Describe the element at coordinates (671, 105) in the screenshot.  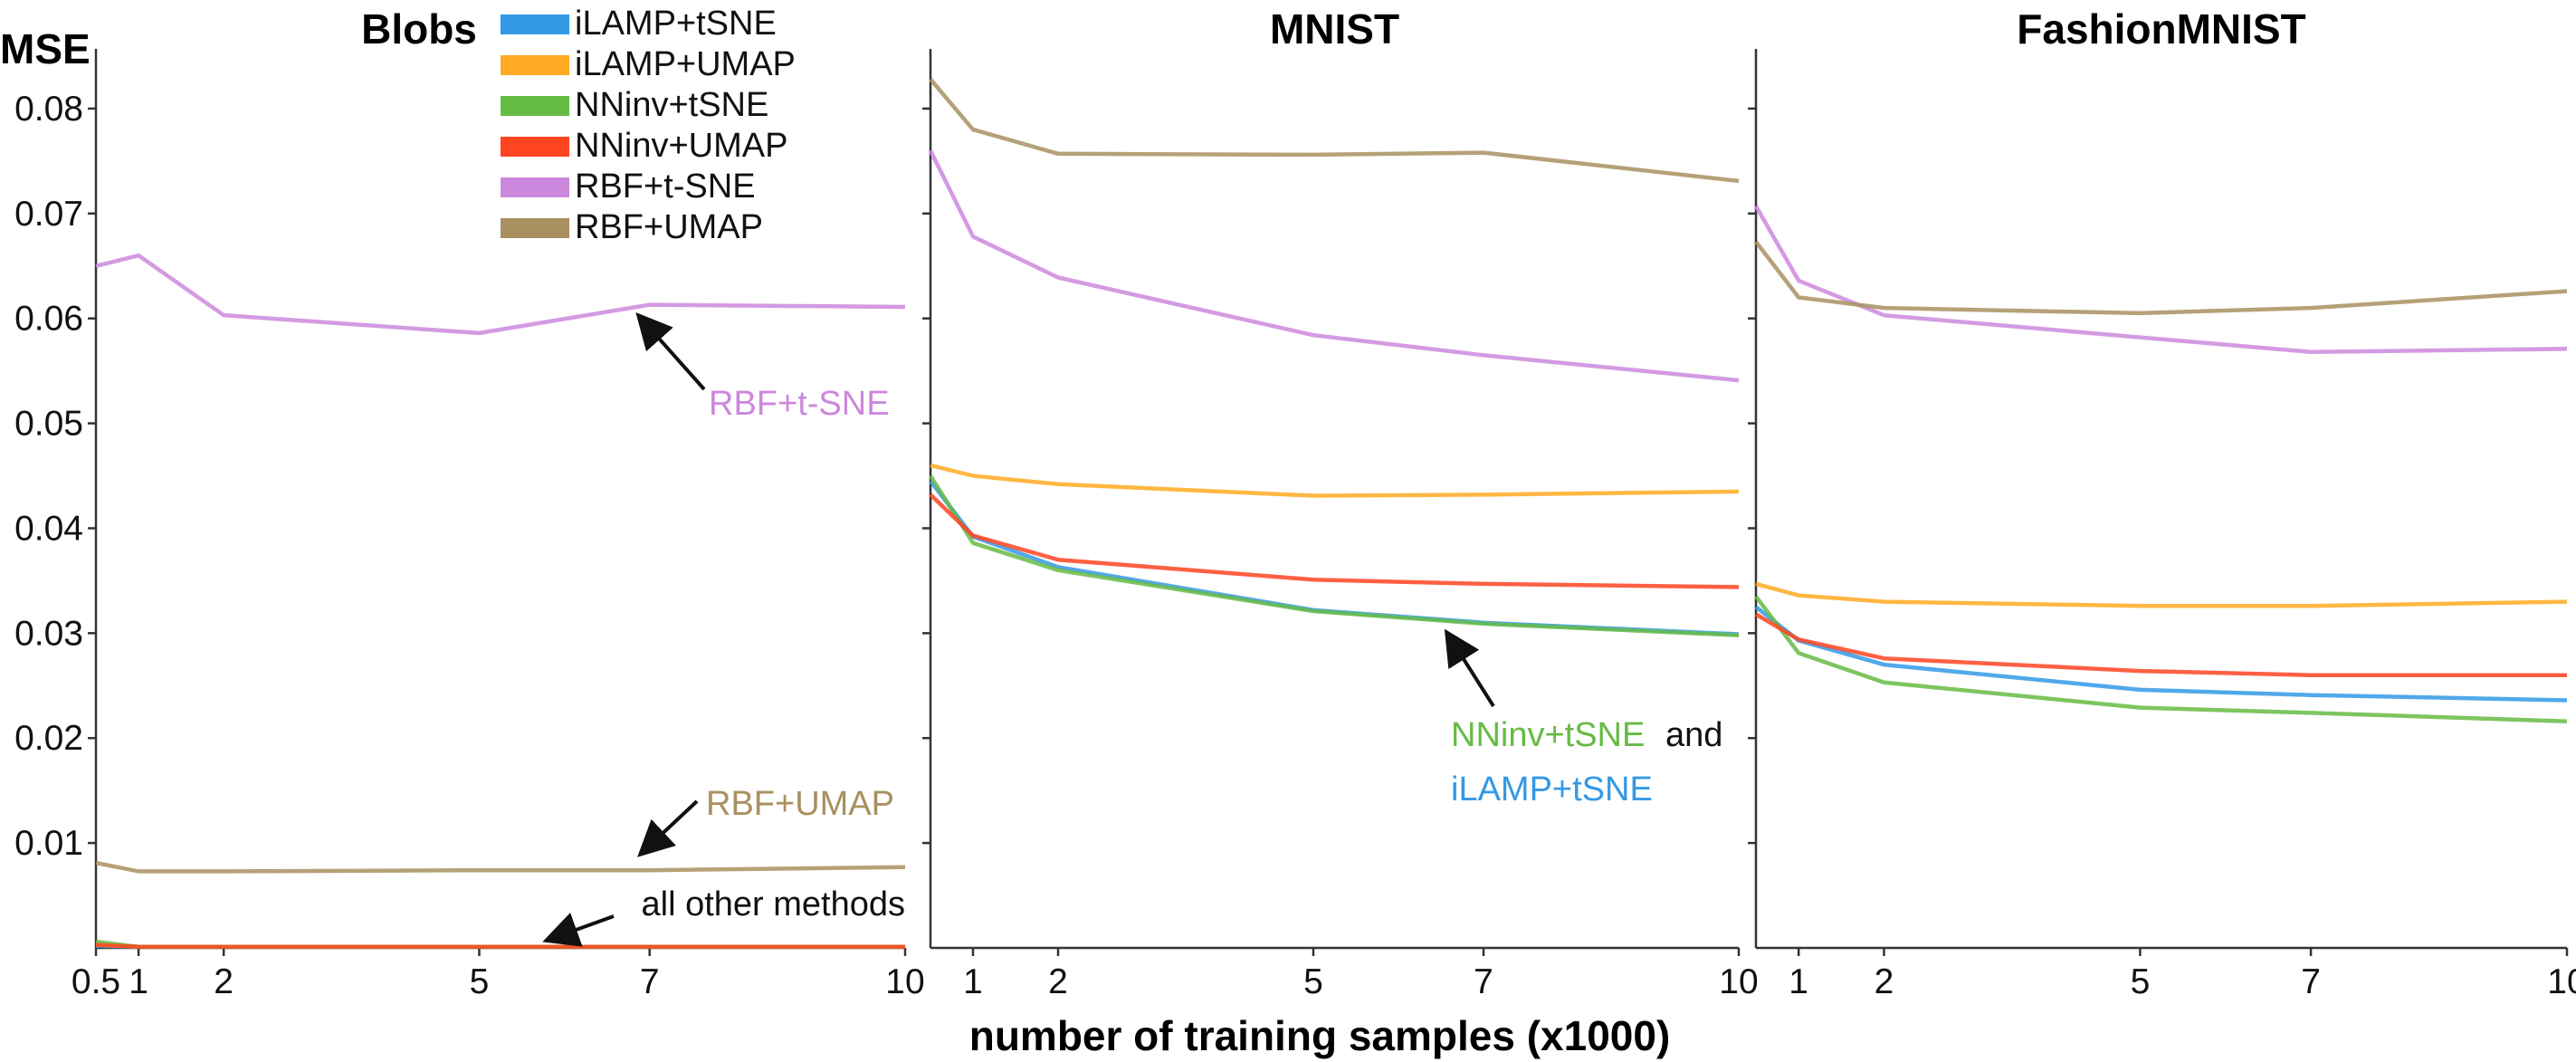
I see `legend-label-nninv-tsne: NNinv+tSNE` at that location.